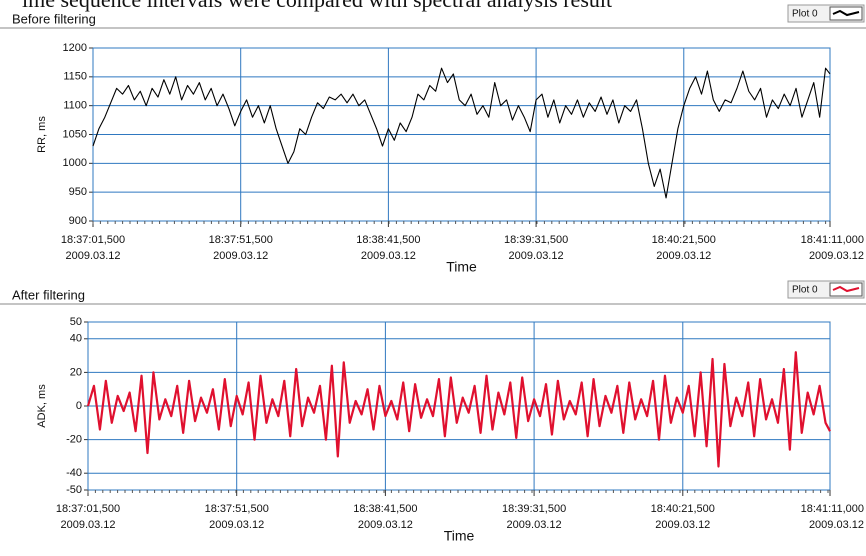 This screenshot has height=556, width=866. I want to click on y-tick-label: 900, so click(78, 221).